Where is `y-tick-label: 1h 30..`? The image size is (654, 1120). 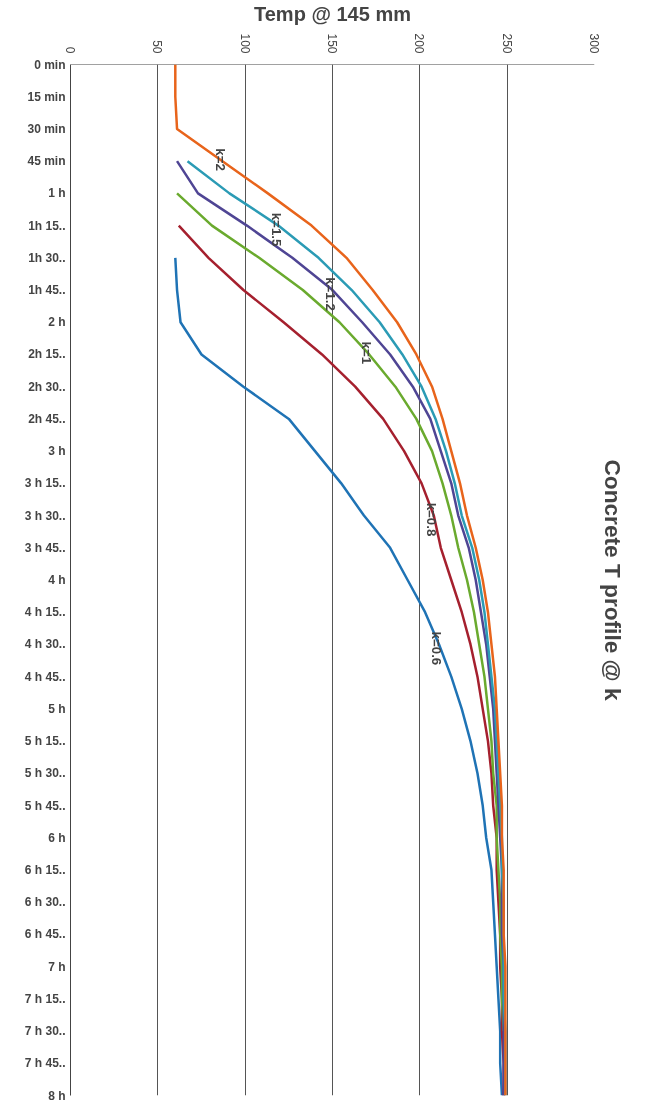
y-tick-label: 1h 30.. is located at coordinates (47, 257).